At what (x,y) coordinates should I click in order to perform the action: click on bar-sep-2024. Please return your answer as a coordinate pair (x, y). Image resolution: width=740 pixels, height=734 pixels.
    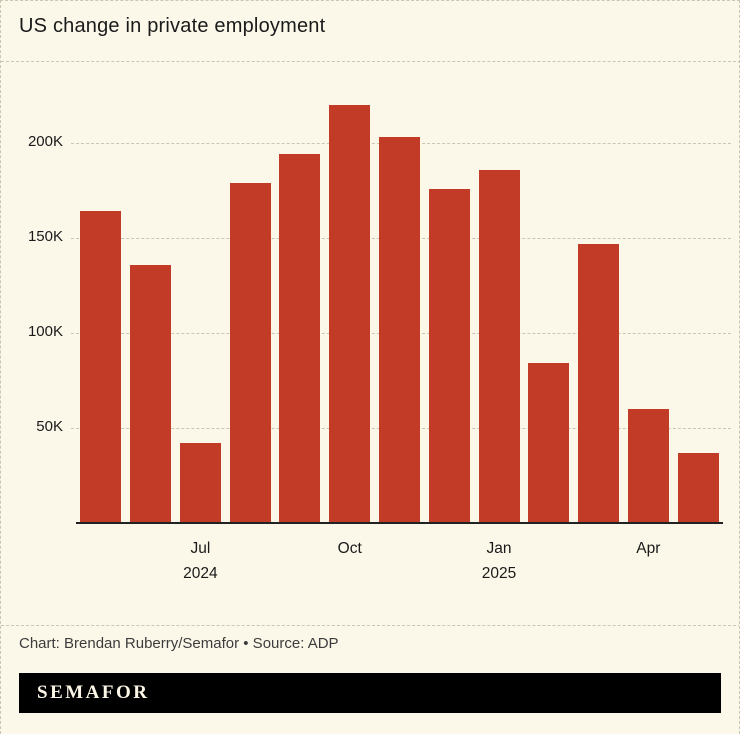
    Looking at the image, I should click on (299, 338).